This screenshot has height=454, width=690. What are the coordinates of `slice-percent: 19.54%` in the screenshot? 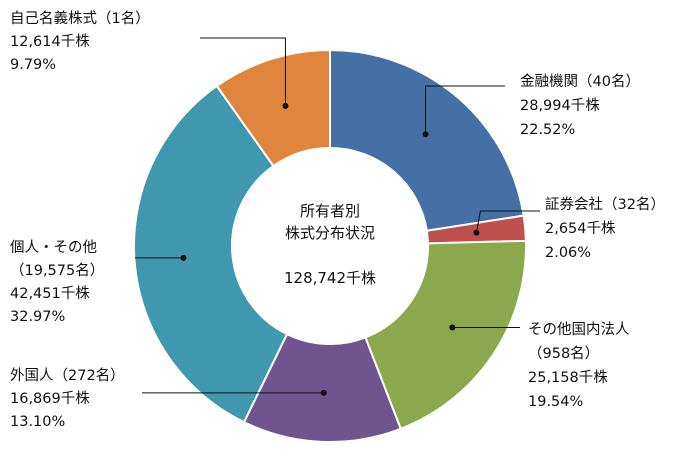 It's located at (555, 402).